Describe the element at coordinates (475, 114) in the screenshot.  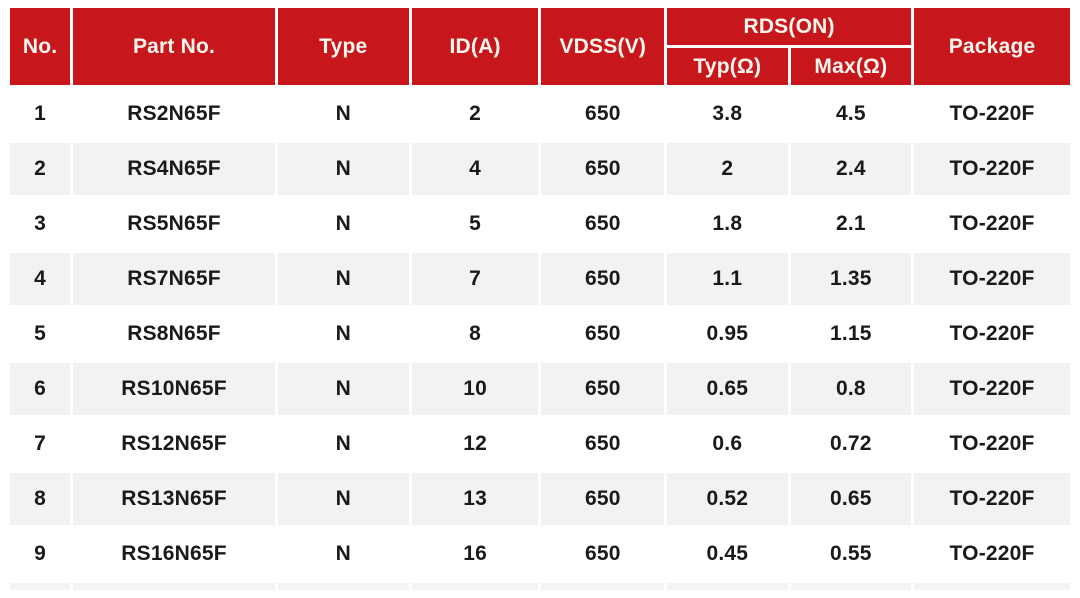
I see `cell-id: 2` at that location.